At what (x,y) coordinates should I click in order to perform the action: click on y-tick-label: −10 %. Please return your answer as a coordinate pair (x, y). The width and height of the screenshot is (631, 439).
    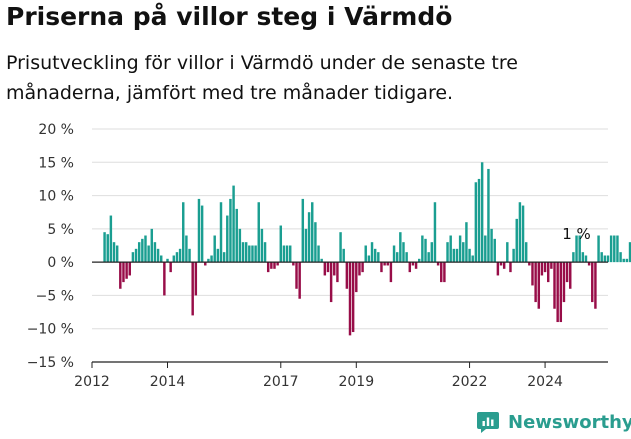
    Looking at the image, I should click on (50, 330).